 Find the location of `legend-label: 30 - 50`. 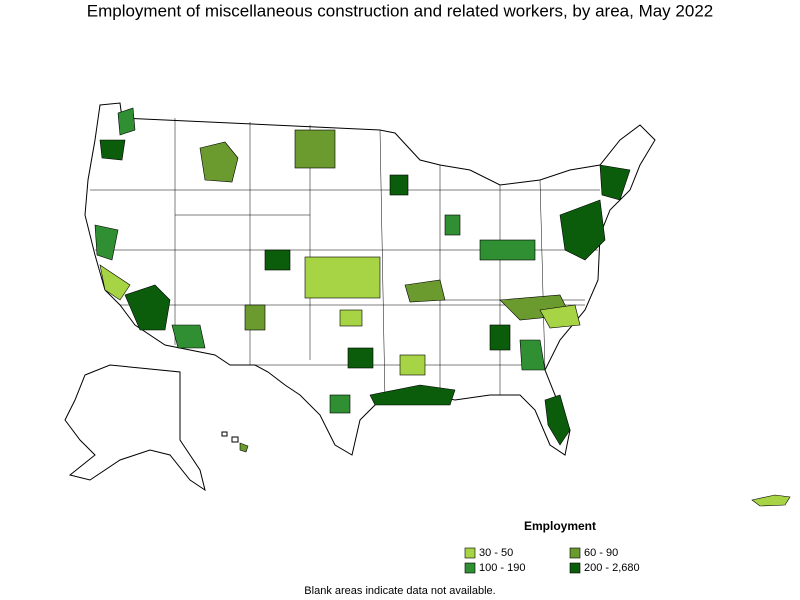

legend-label: 30 - 50 is located at coordinates (496, 553).